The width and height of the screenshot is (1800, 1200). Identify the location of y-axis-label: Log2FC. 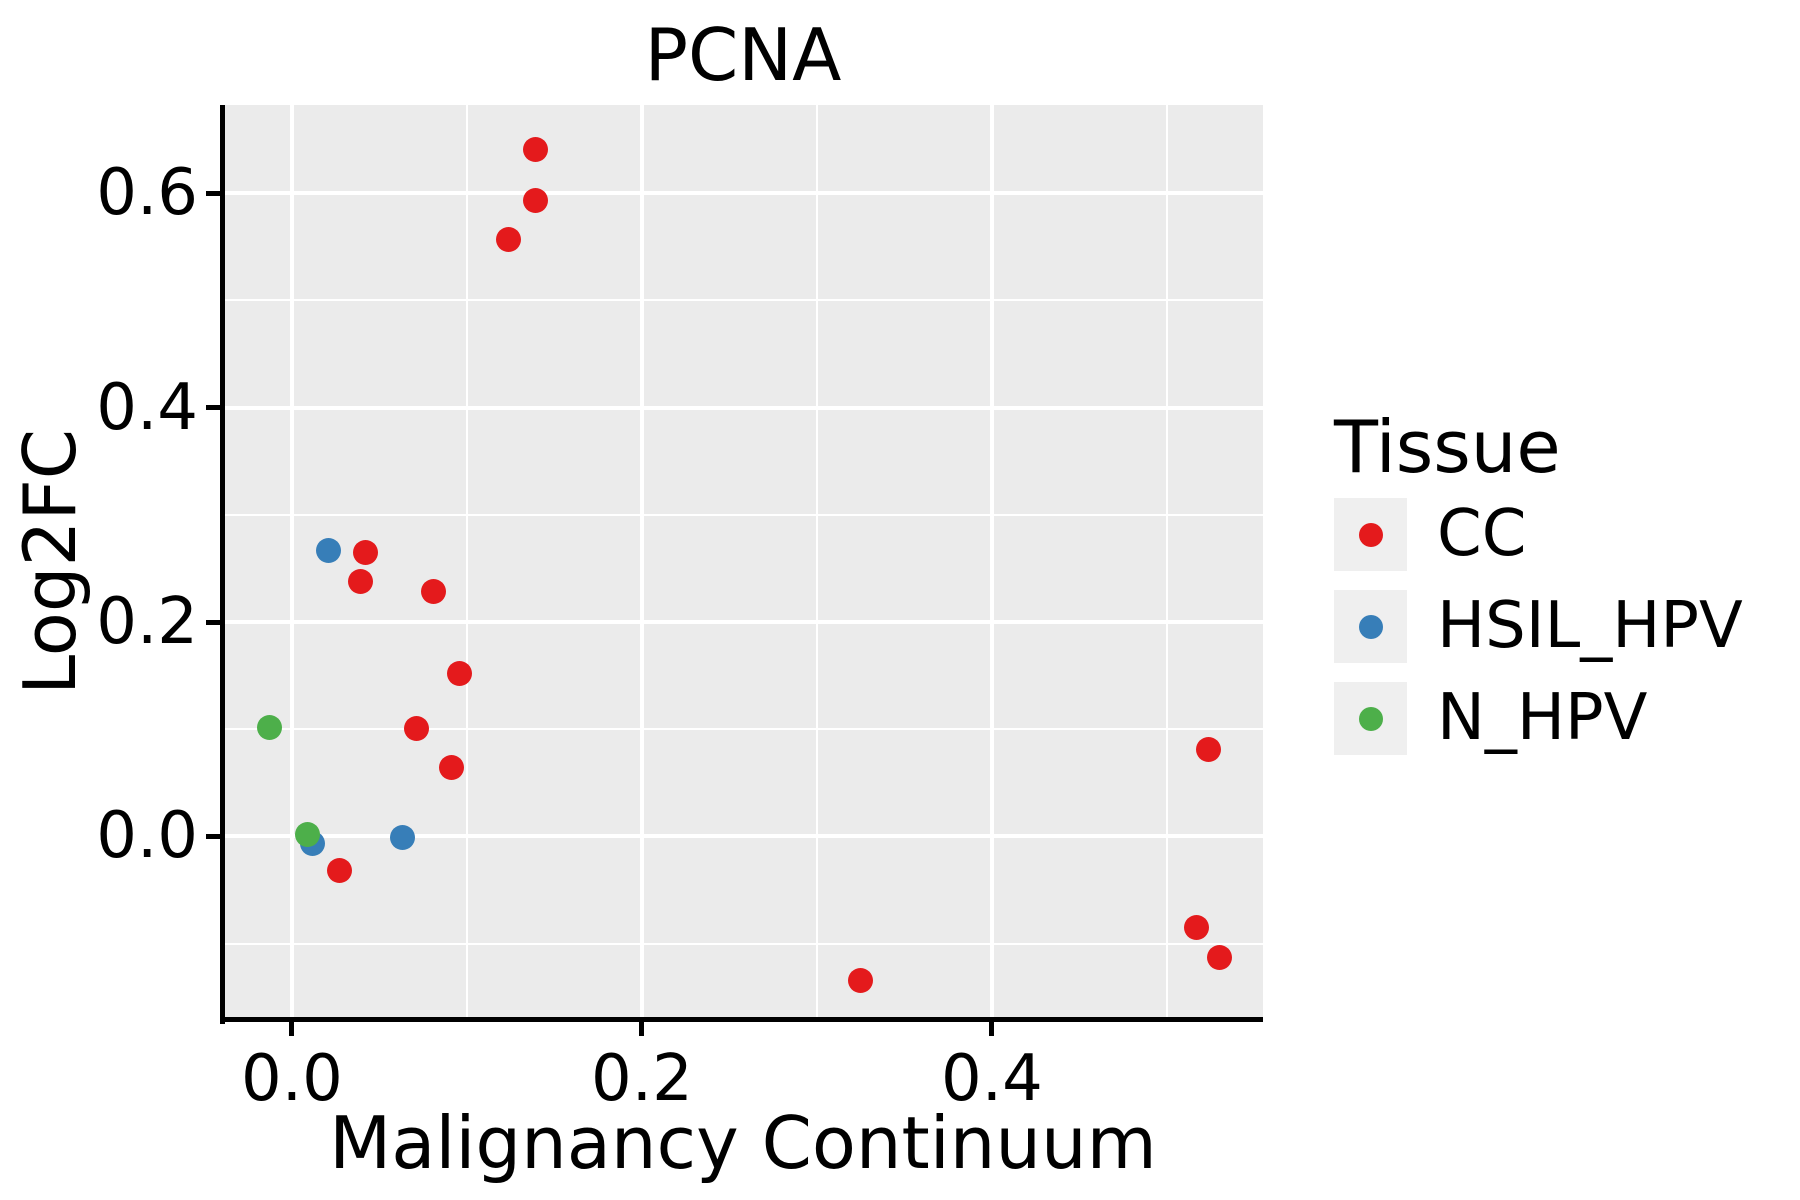
(50, 562).